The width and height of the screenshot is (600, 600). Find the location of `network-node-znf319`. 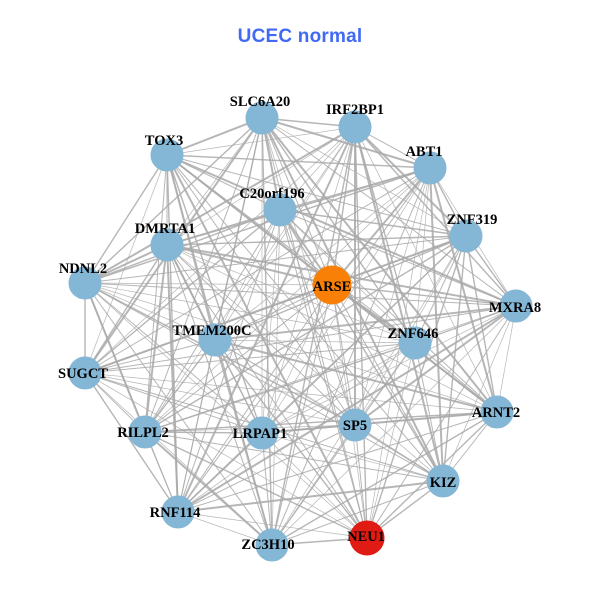

network-node-znf319 is located at coordinates (466, 236).